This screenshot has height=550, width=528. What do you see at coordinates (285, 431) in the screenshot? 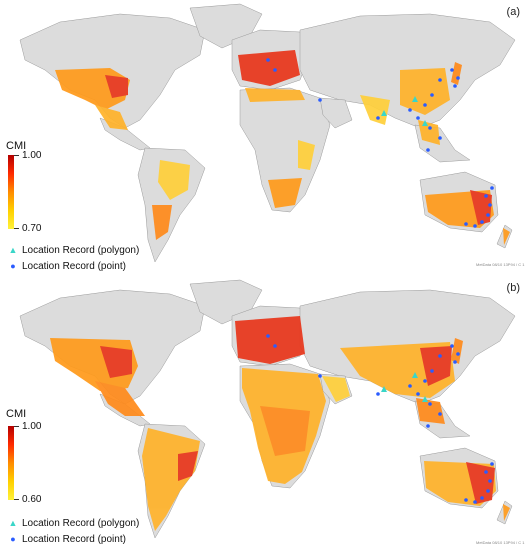
I see `suit-africa-central` at bounding box center [285, 431].